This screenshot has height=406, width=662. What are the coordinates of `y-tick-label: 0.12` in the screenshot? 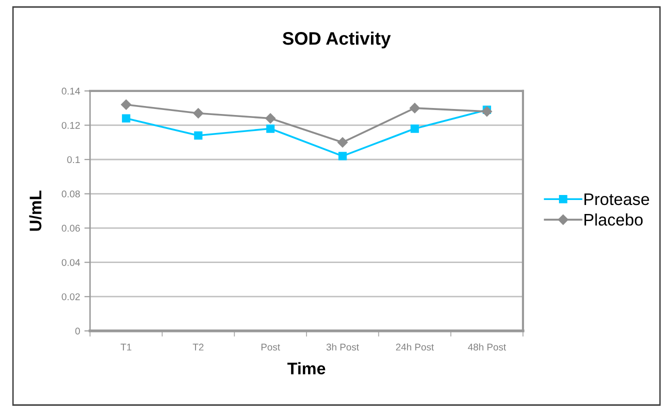 It's located at (71, 125).